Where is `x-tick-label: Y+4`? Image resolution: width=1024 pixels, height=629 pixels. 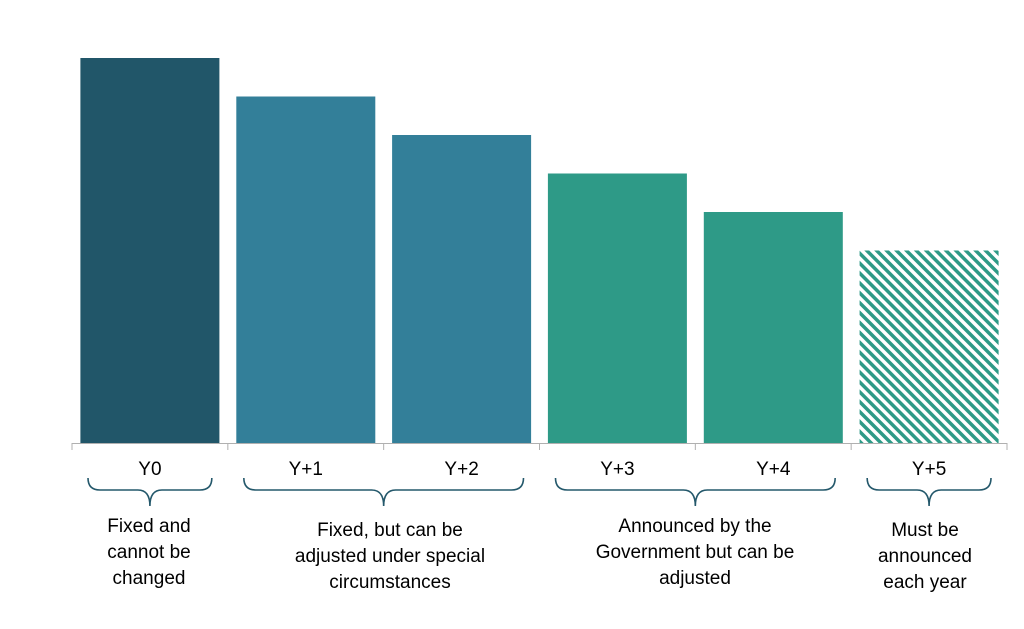
x-tick-label: Y+4 is located at coordinates (773, 469).